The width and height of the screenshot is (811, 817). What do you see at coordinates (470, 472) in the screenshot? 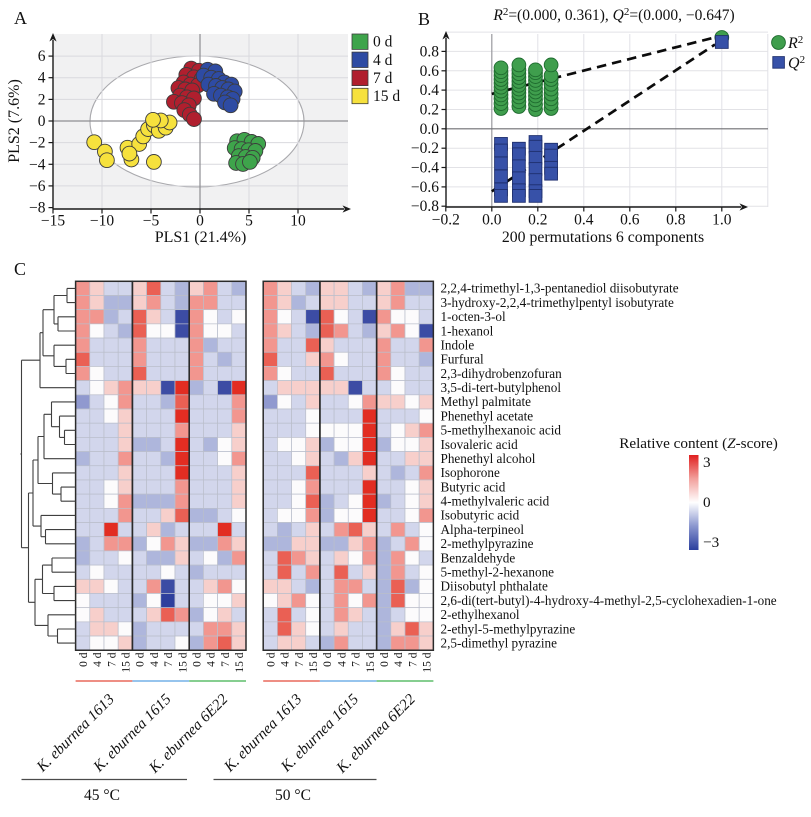
I see `svg-text: Isophorone` at bounding box center [470, 472].